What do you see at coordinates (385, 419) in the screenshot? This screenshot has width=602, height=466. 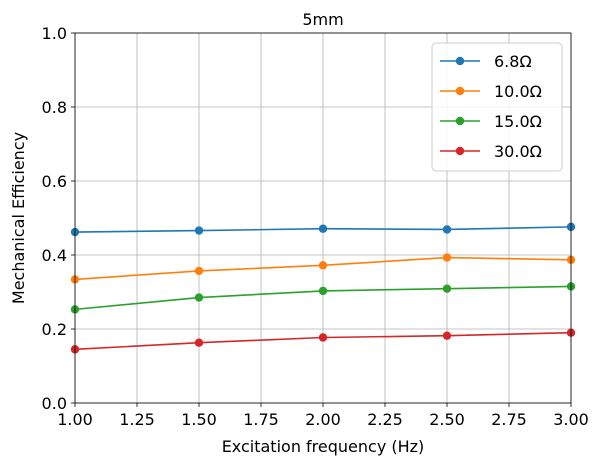 I see `x-tick-label: 2.25` at bounding box center [385, 419].